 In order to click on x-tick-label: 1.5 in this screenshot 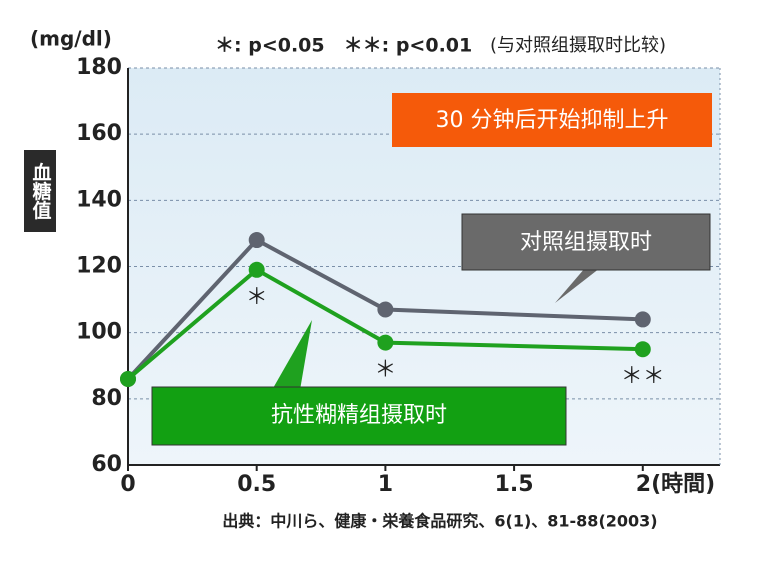, I will do `click(514, 484)`.